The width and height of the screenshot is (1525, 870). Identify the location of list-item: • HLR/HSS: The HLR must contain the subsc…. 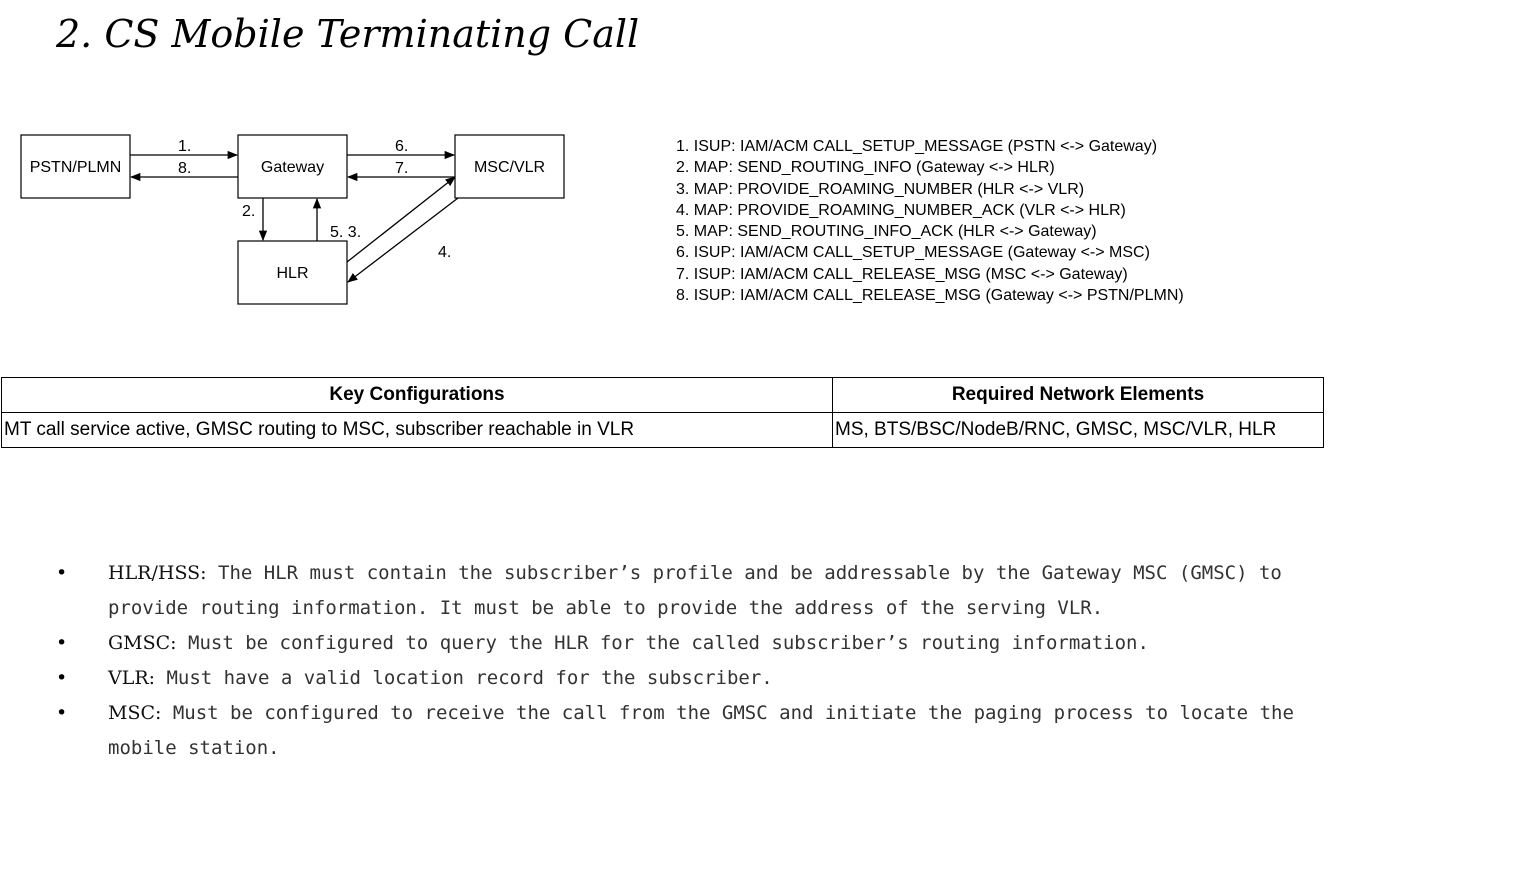
(691, 591).